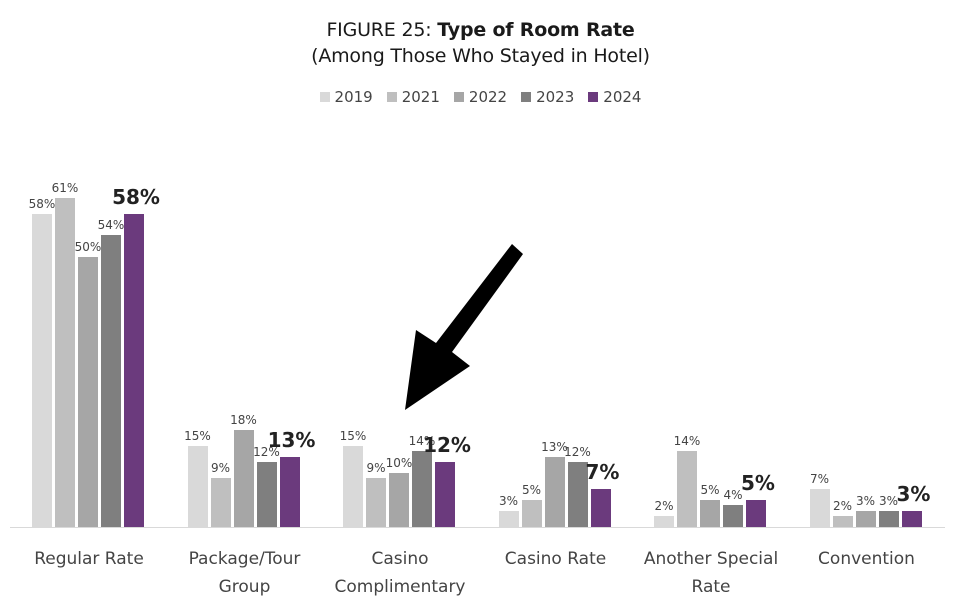 This screenshot has height=616, width=961. Describe the element at coordinates (622, 97) in the screenshot. I see `legend-label: 2024` at that location.